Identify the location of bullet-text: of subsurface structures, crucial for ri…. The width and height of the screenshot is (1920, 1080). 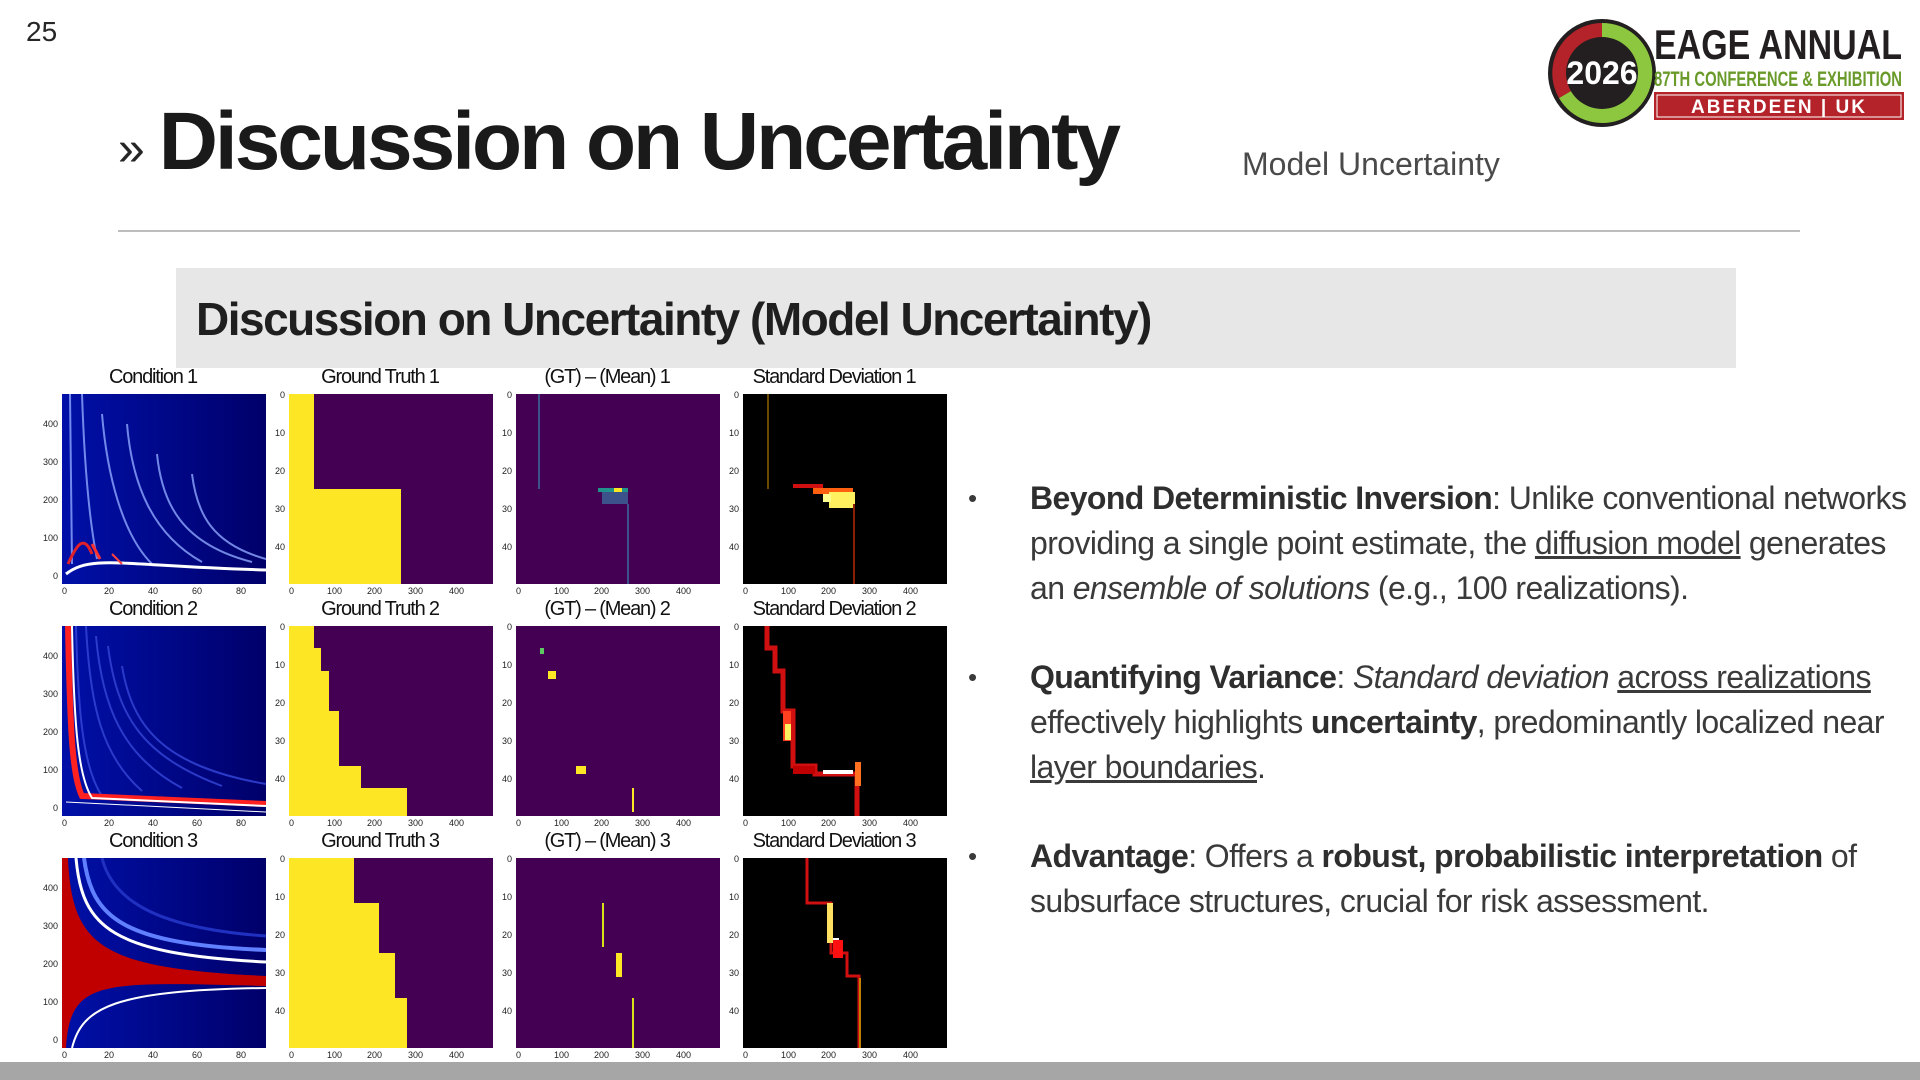
(1443, 878).